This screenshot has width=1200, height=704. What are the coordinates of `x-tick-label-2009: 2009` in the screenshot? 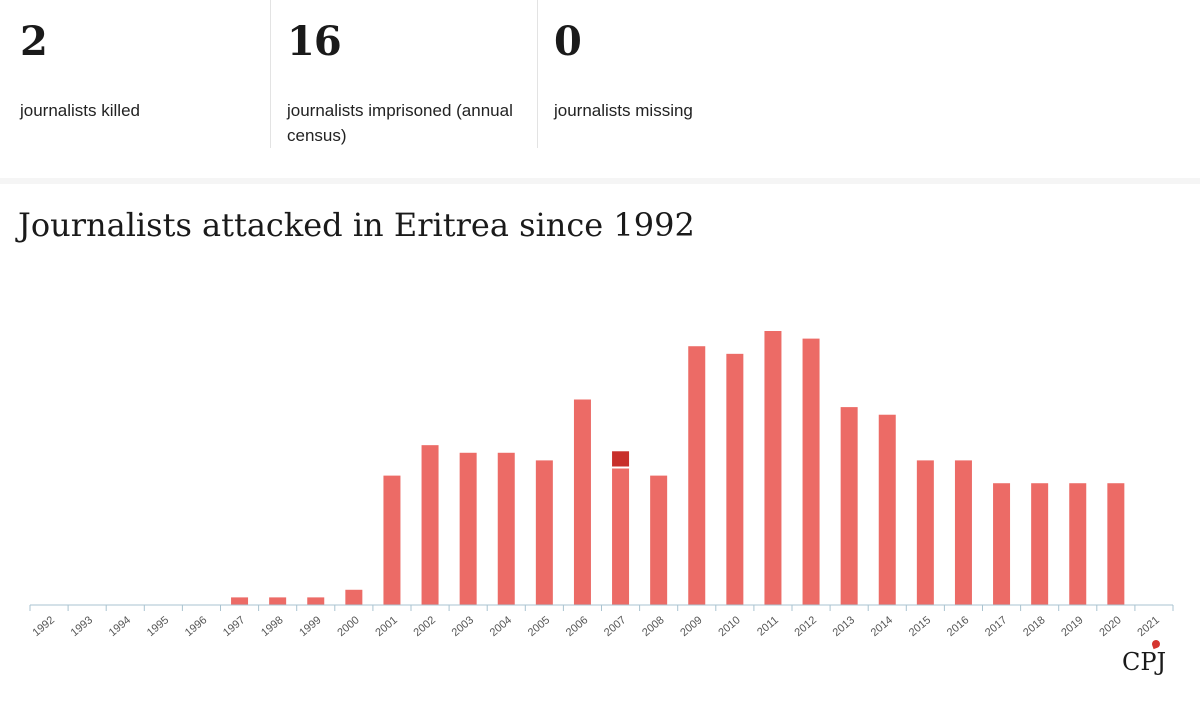 It's located at (691, 626).